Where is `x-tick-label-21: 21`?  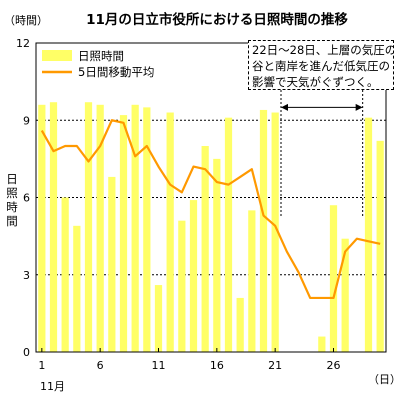 x-tick-label-21: 21 is located at coordinates (275, 365).